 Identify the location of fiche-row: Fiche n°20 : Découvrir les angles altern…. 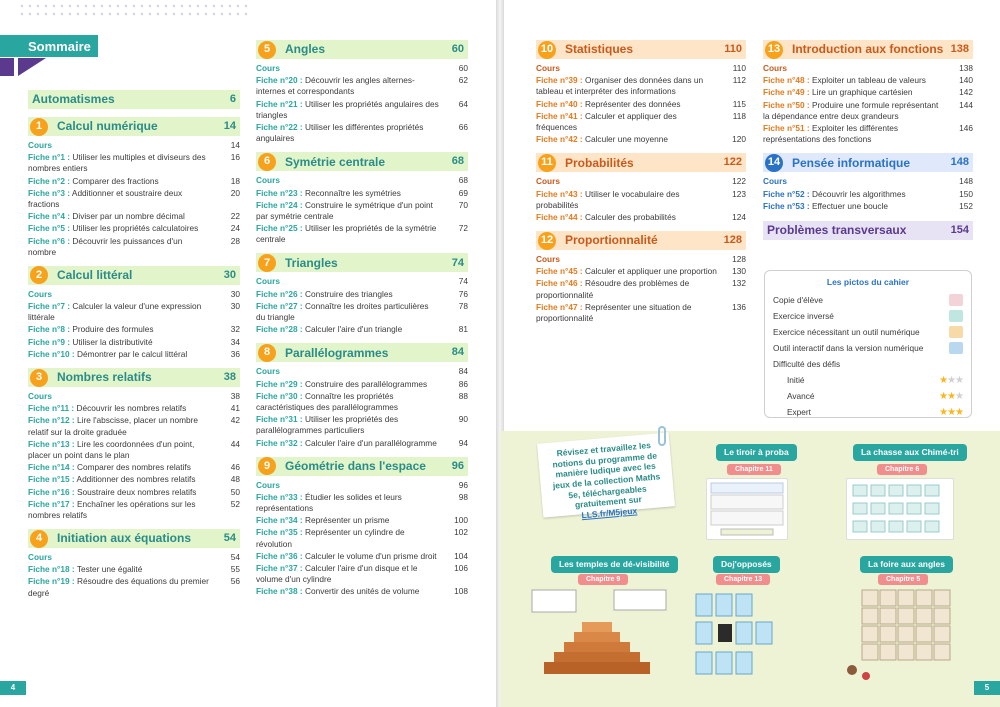
(362, 86).